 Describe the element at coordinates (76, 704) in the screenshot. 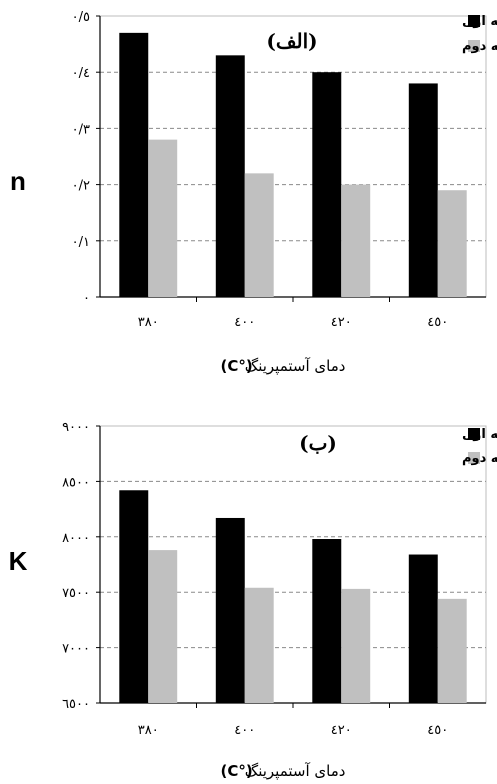

I see `y-tick-label: ٦٥۰۰` at that location.